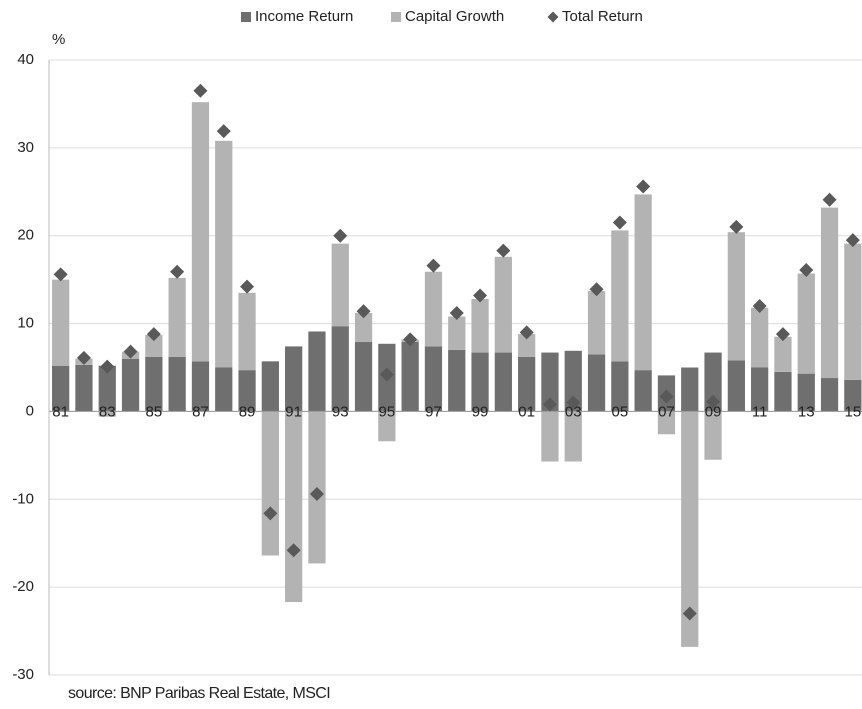 The width and height of the screenshot is (862, 709). What do you see at coordinates (760, 411) in the screenshot?
I see `x-tick-label: 11` at bounding box center [760, 411].